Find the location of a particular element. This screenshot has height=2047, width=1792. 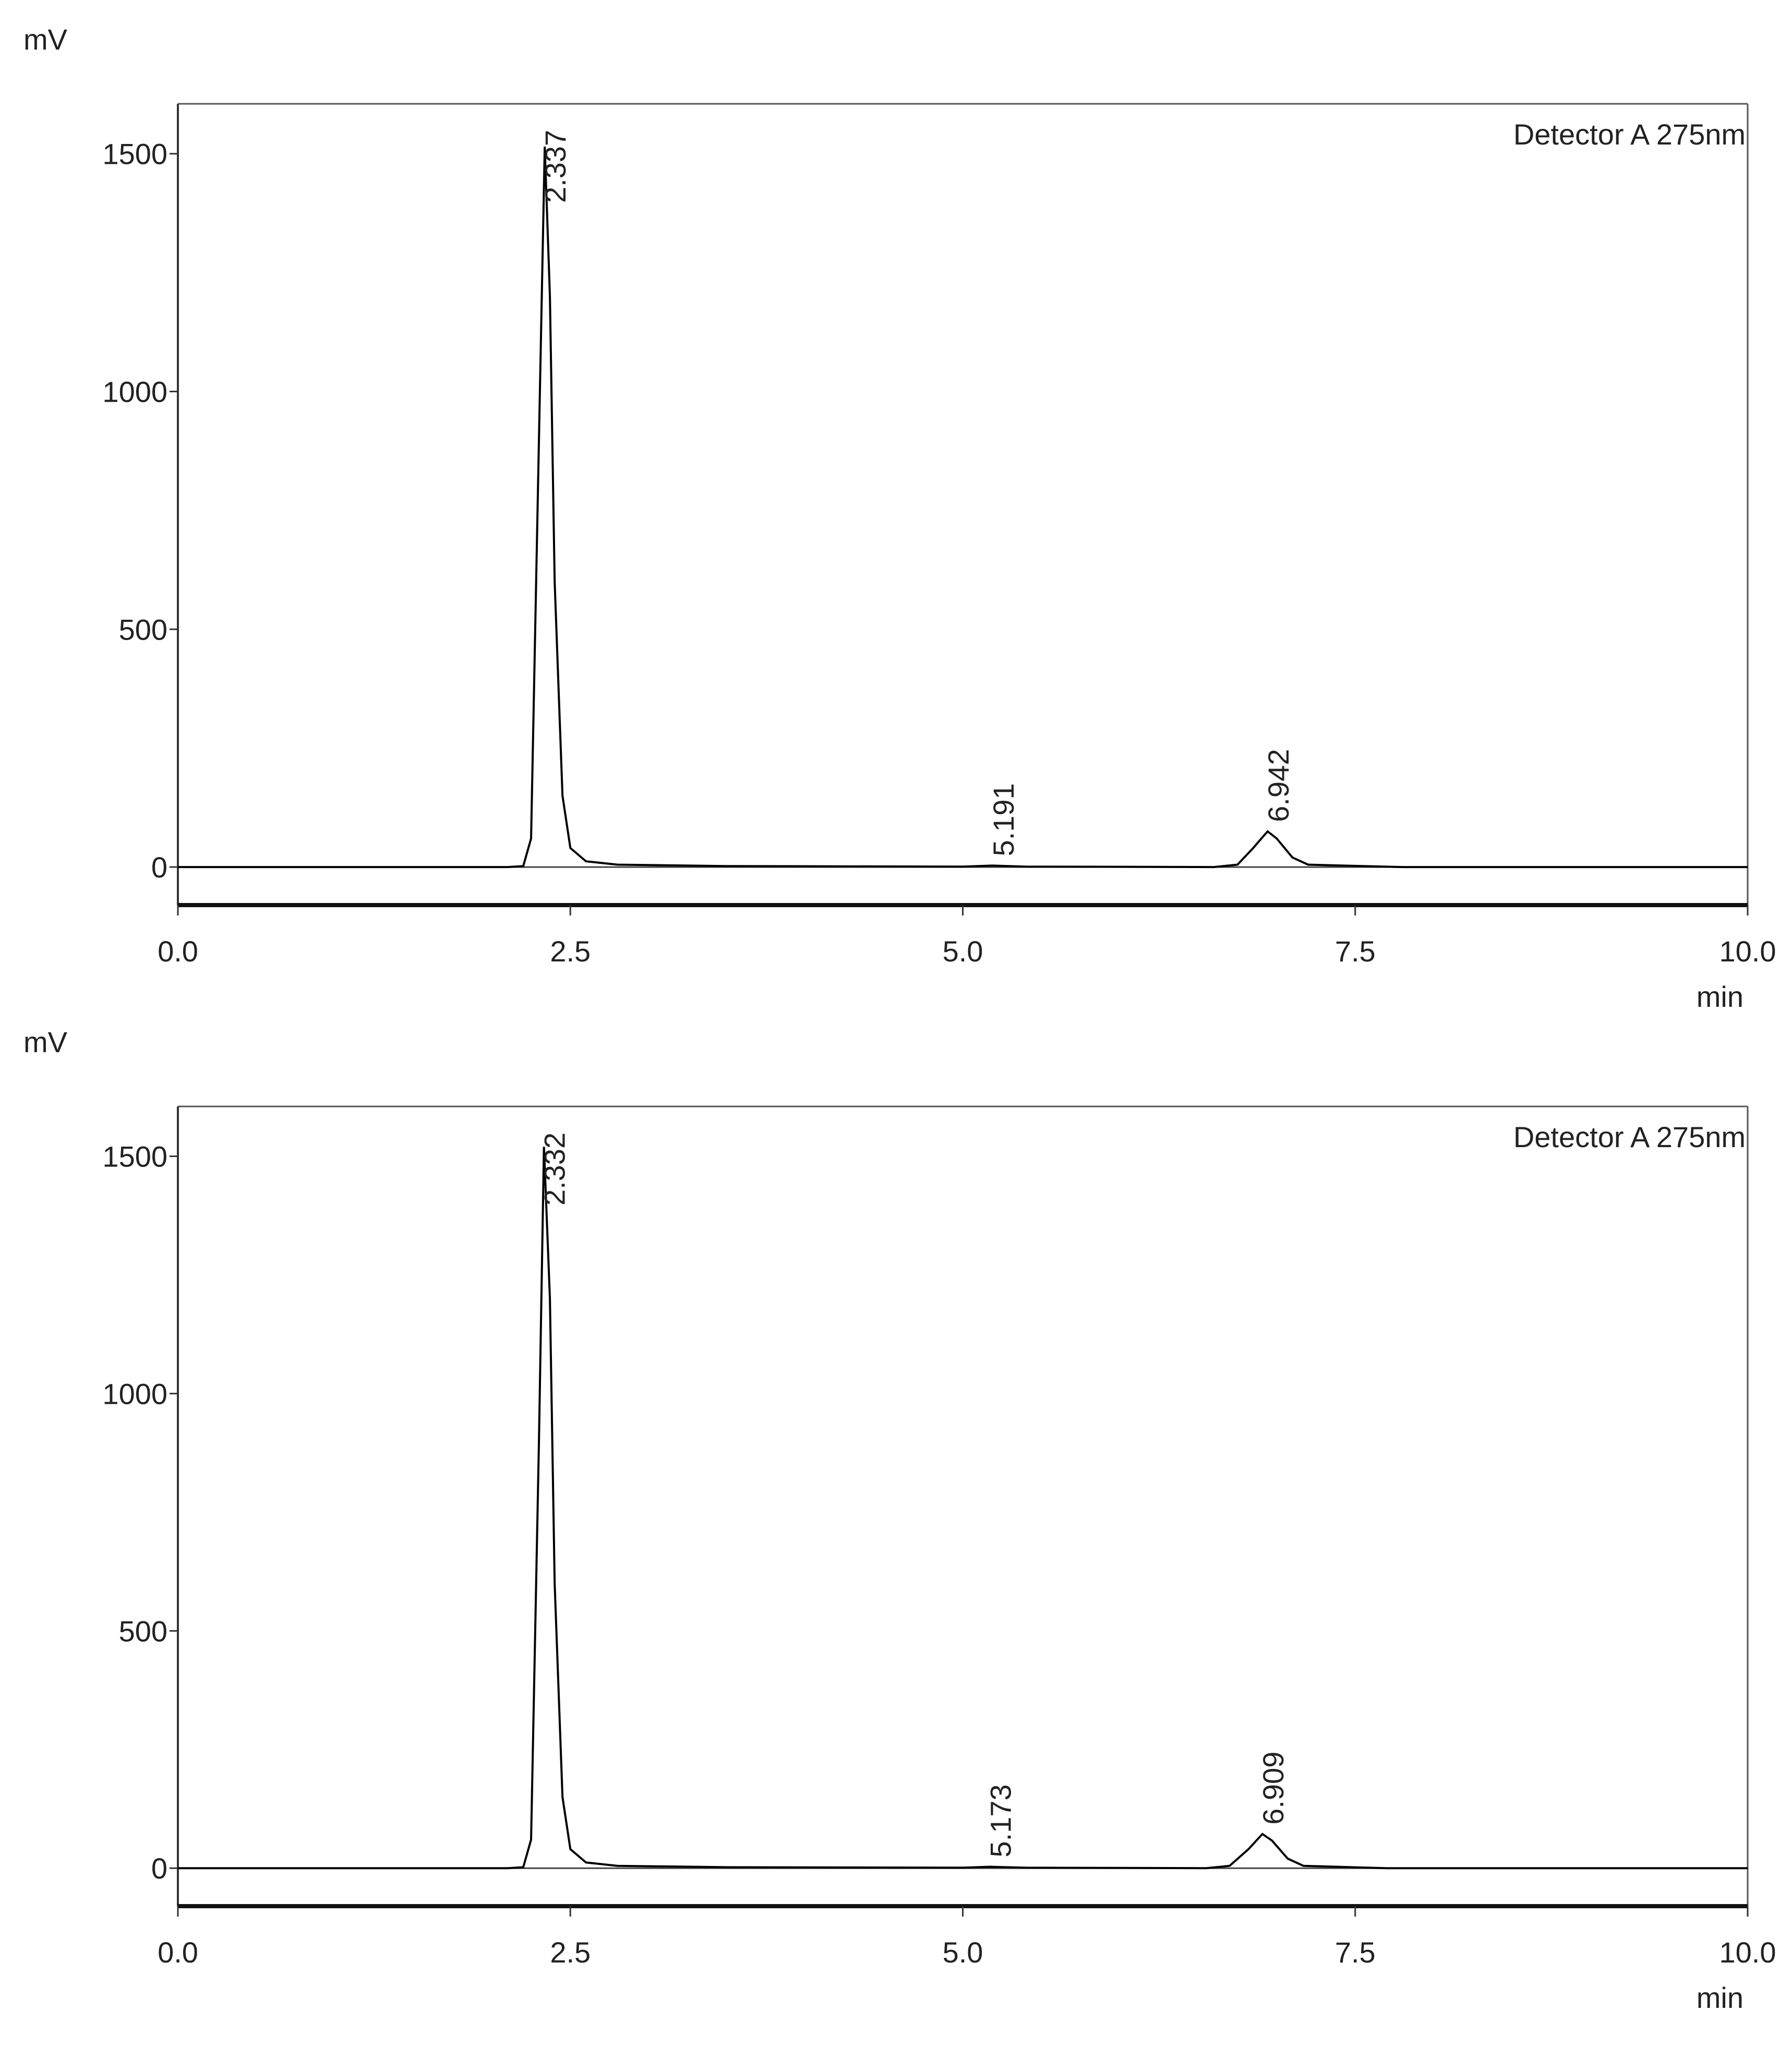

peak-label: 5.191 is located at coordinates (1003, 819).